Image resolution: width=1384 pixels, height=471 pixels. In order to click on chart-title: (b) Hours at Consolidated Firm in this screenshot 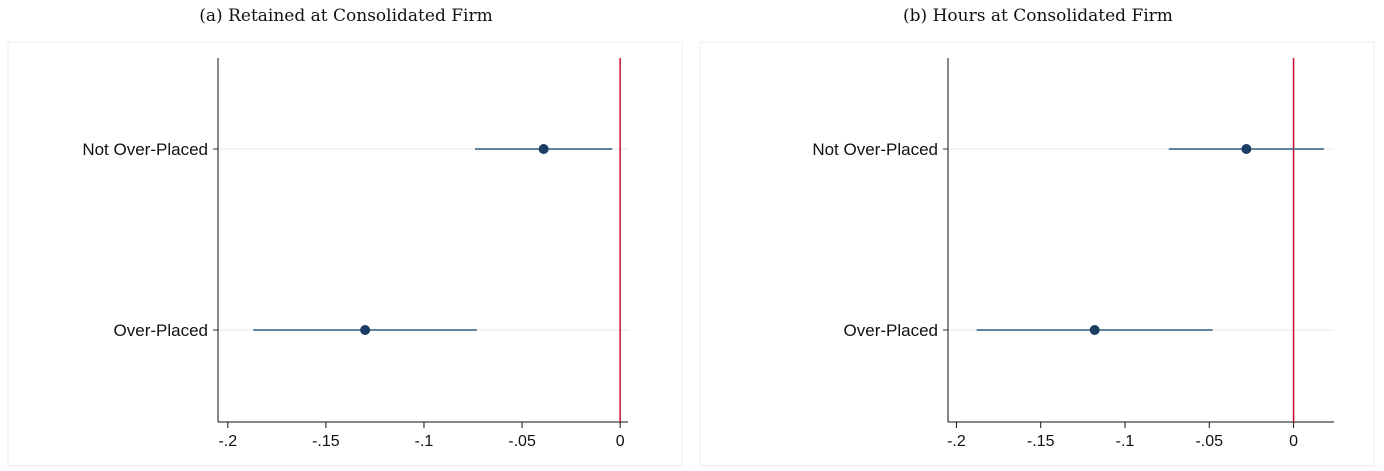, I will do `click(1038, 16)`.